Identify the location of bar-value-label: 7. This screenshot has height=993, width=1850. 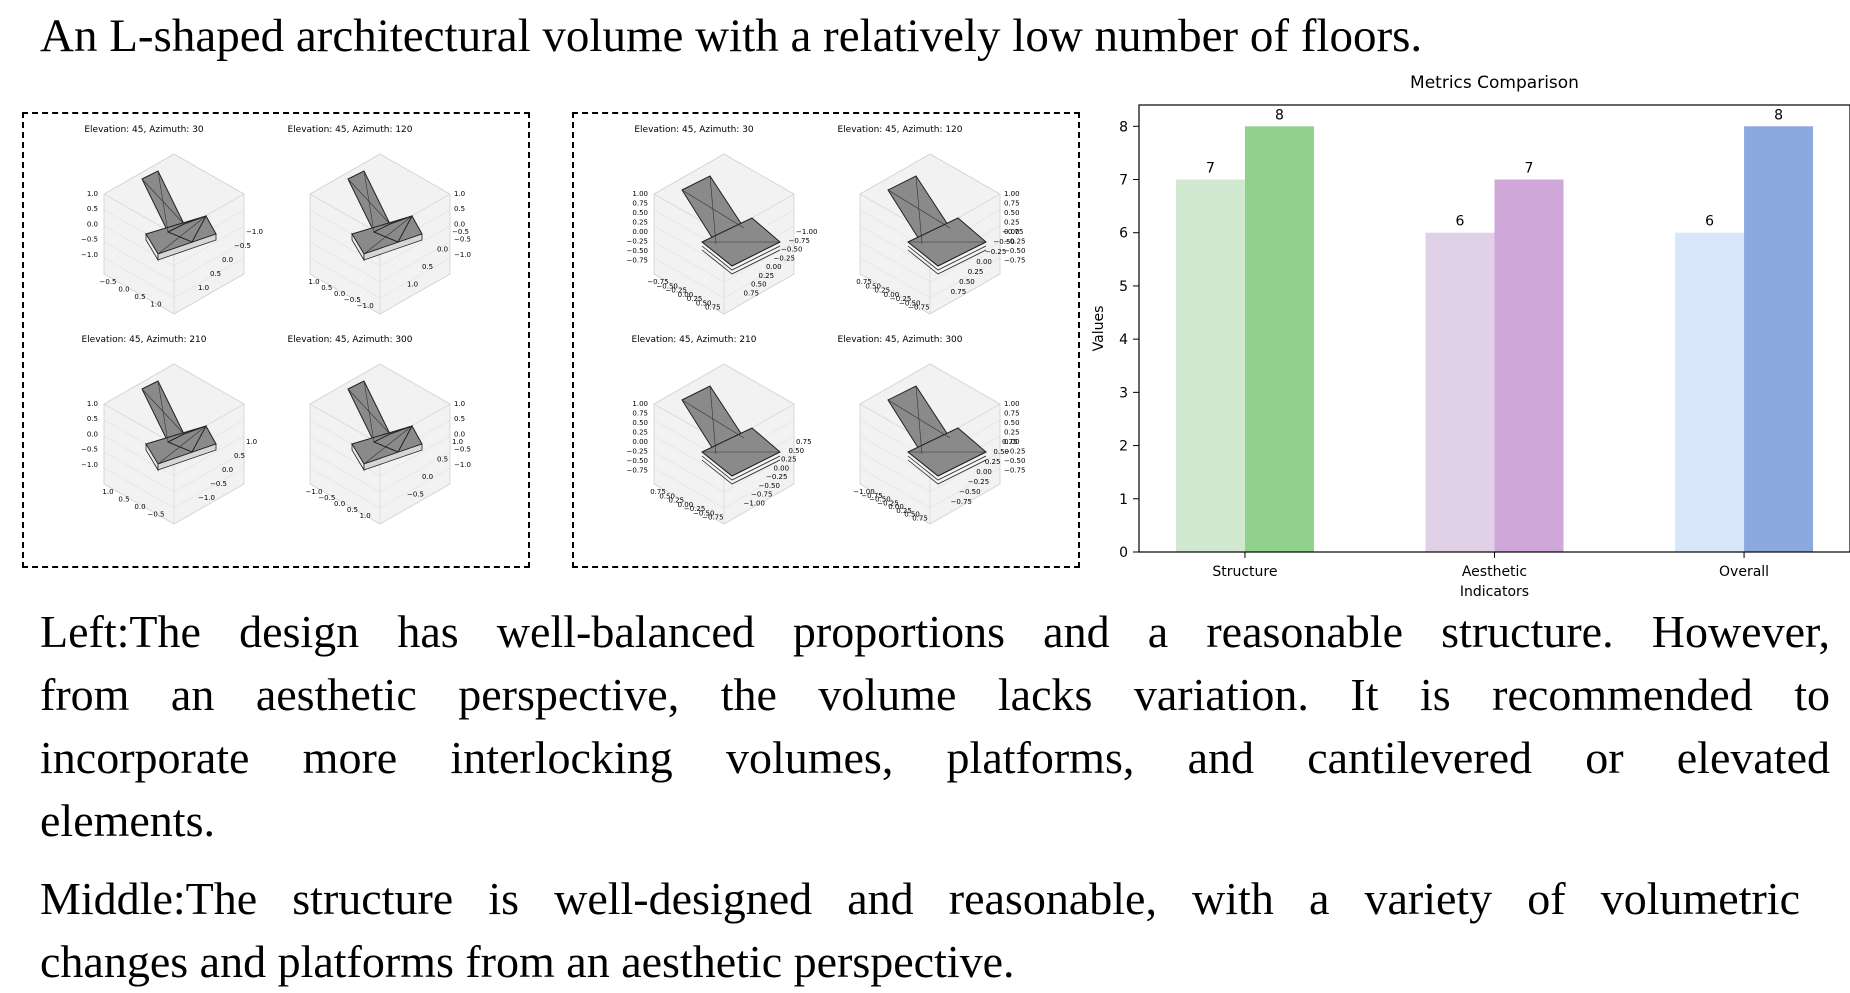
(1529, 169).